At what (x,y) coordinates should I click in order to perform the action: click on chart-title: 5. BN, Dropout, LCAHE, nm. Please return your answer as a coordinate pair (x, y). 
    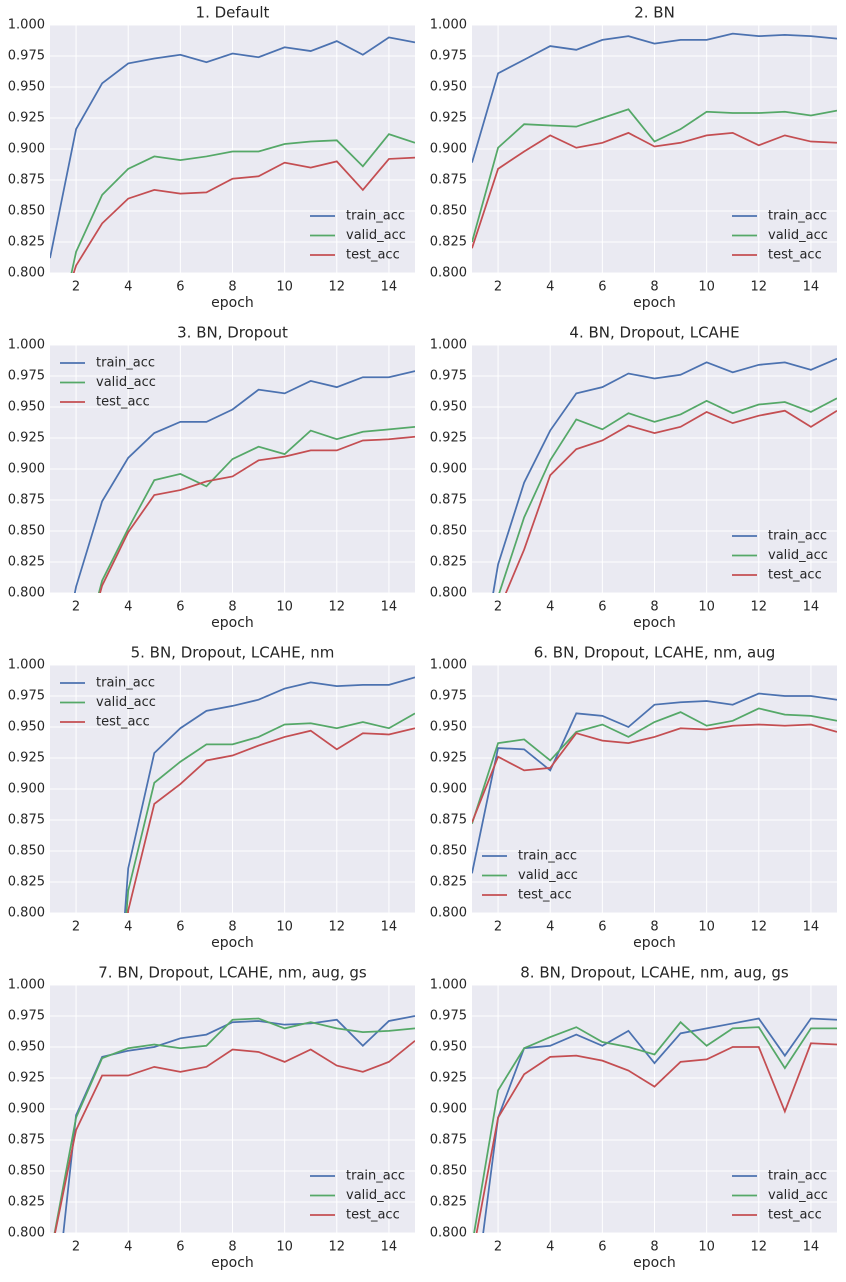
    Looking at the image, I should click on (233, 653).